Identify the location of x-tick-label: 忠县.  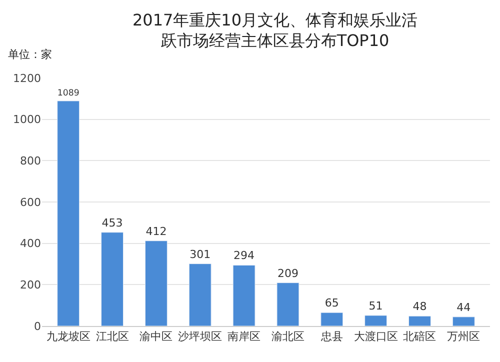
(331, 337).